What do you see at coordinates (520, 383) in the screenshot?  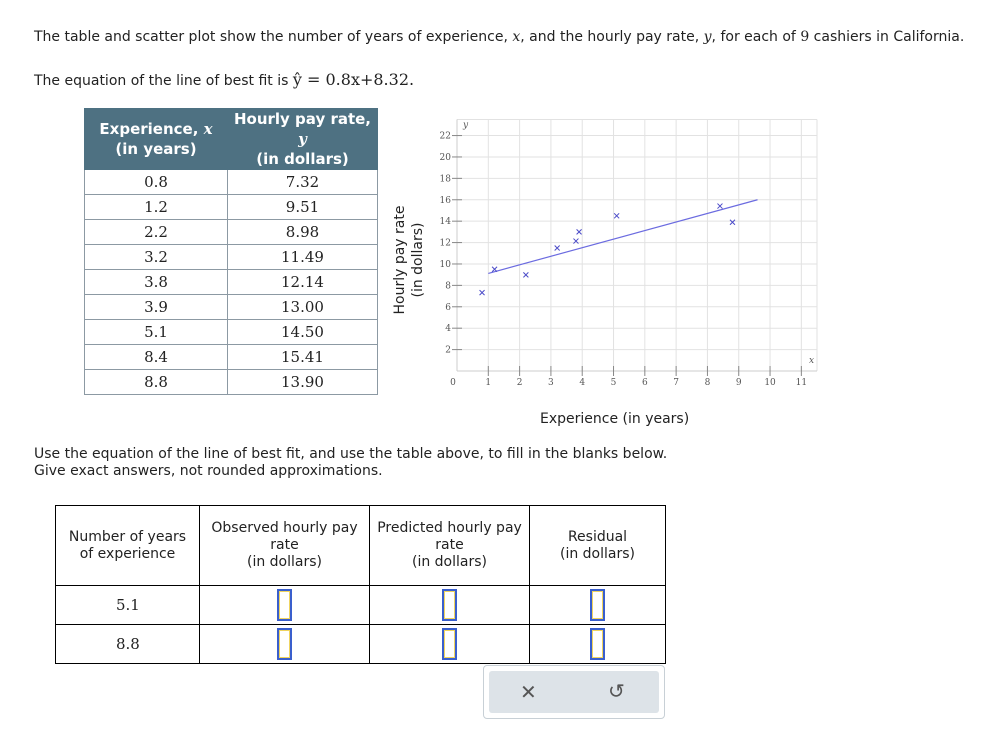 I see `x-tick-label: 2` at bounding box center [520, 383].